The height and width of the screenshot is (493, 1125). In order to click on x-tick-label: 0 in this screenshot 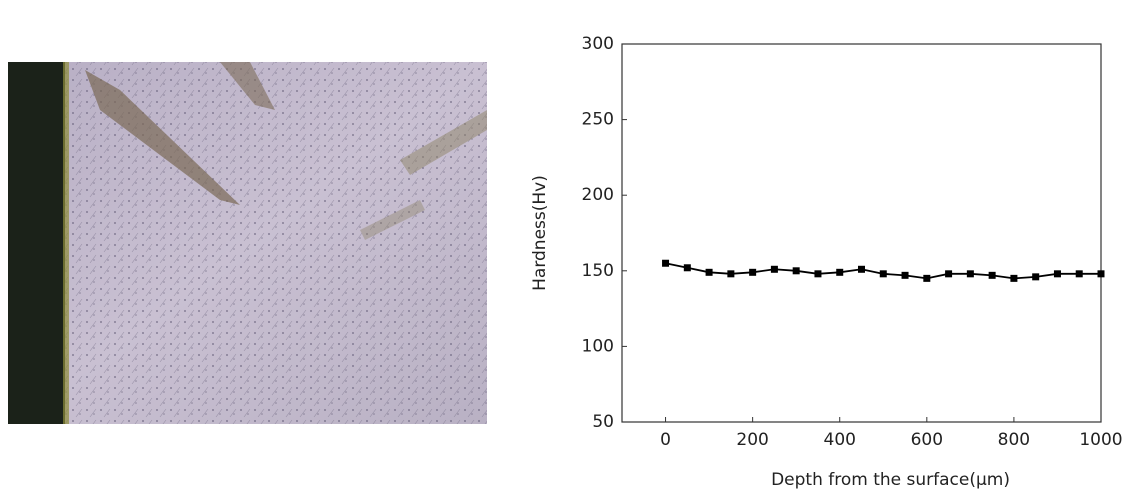, I will do `click(665, 440)`.